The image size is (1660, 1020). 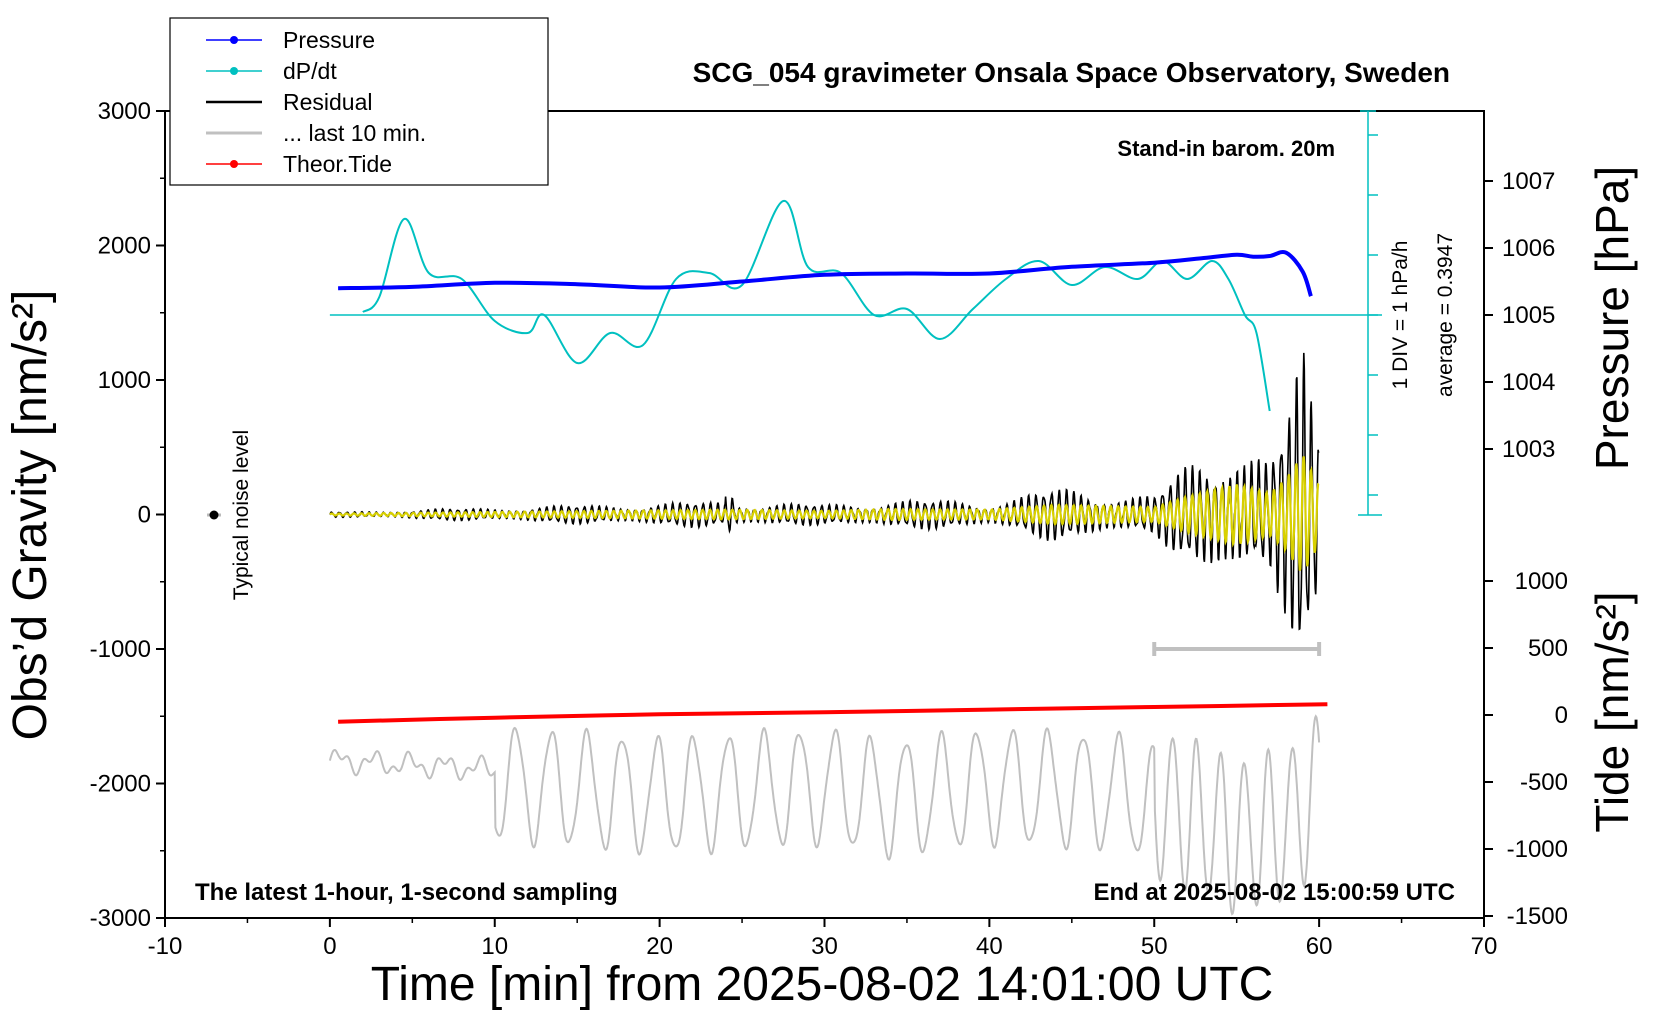 What do you see at coordinates (241, 515) in the screenshot?
I see `noise-level-label: Typical noise level` at bounding box center [241, 515].